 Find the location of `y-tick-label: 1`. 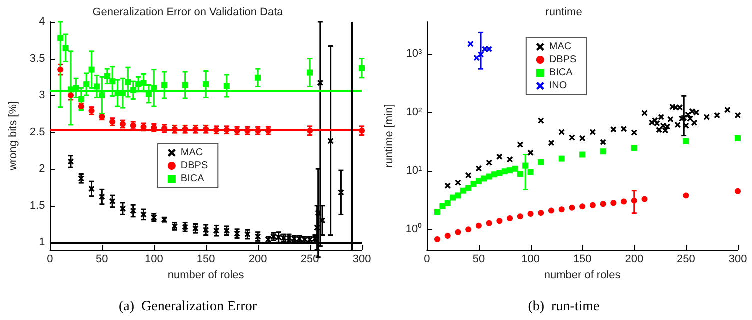

y-tick-label: 1 is located at coordinates (42, 242).